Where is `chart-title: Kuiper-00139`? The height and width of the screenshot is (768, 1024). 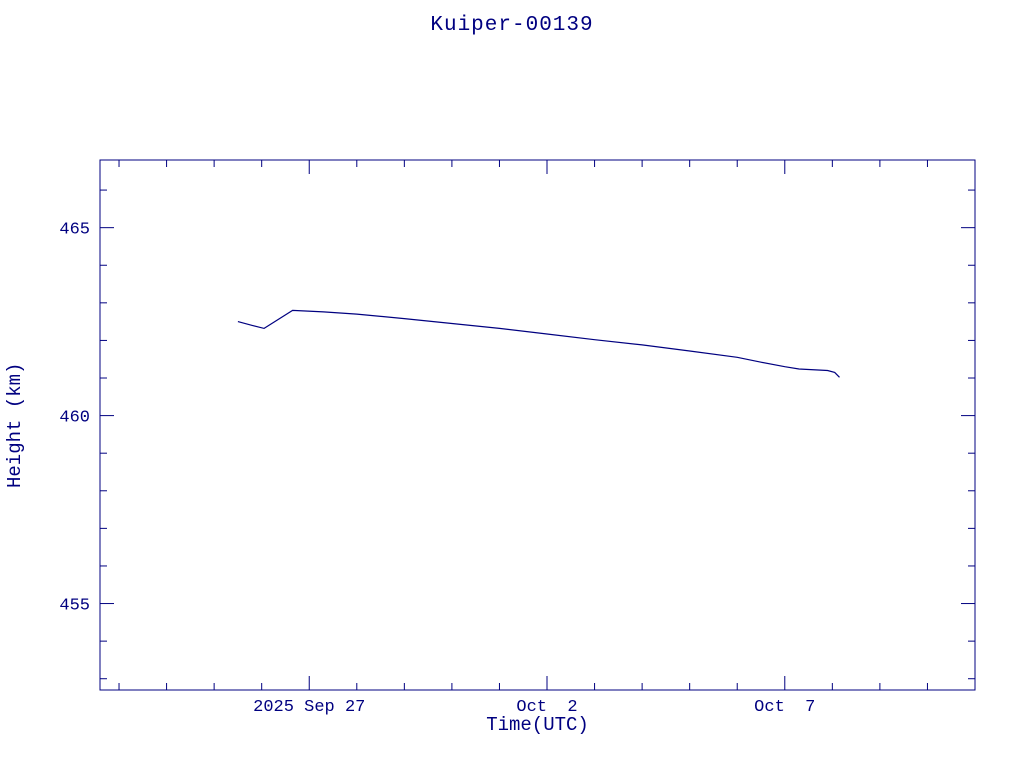 chart-title: Kuiper-00139 is located at coordinates (512, 25).